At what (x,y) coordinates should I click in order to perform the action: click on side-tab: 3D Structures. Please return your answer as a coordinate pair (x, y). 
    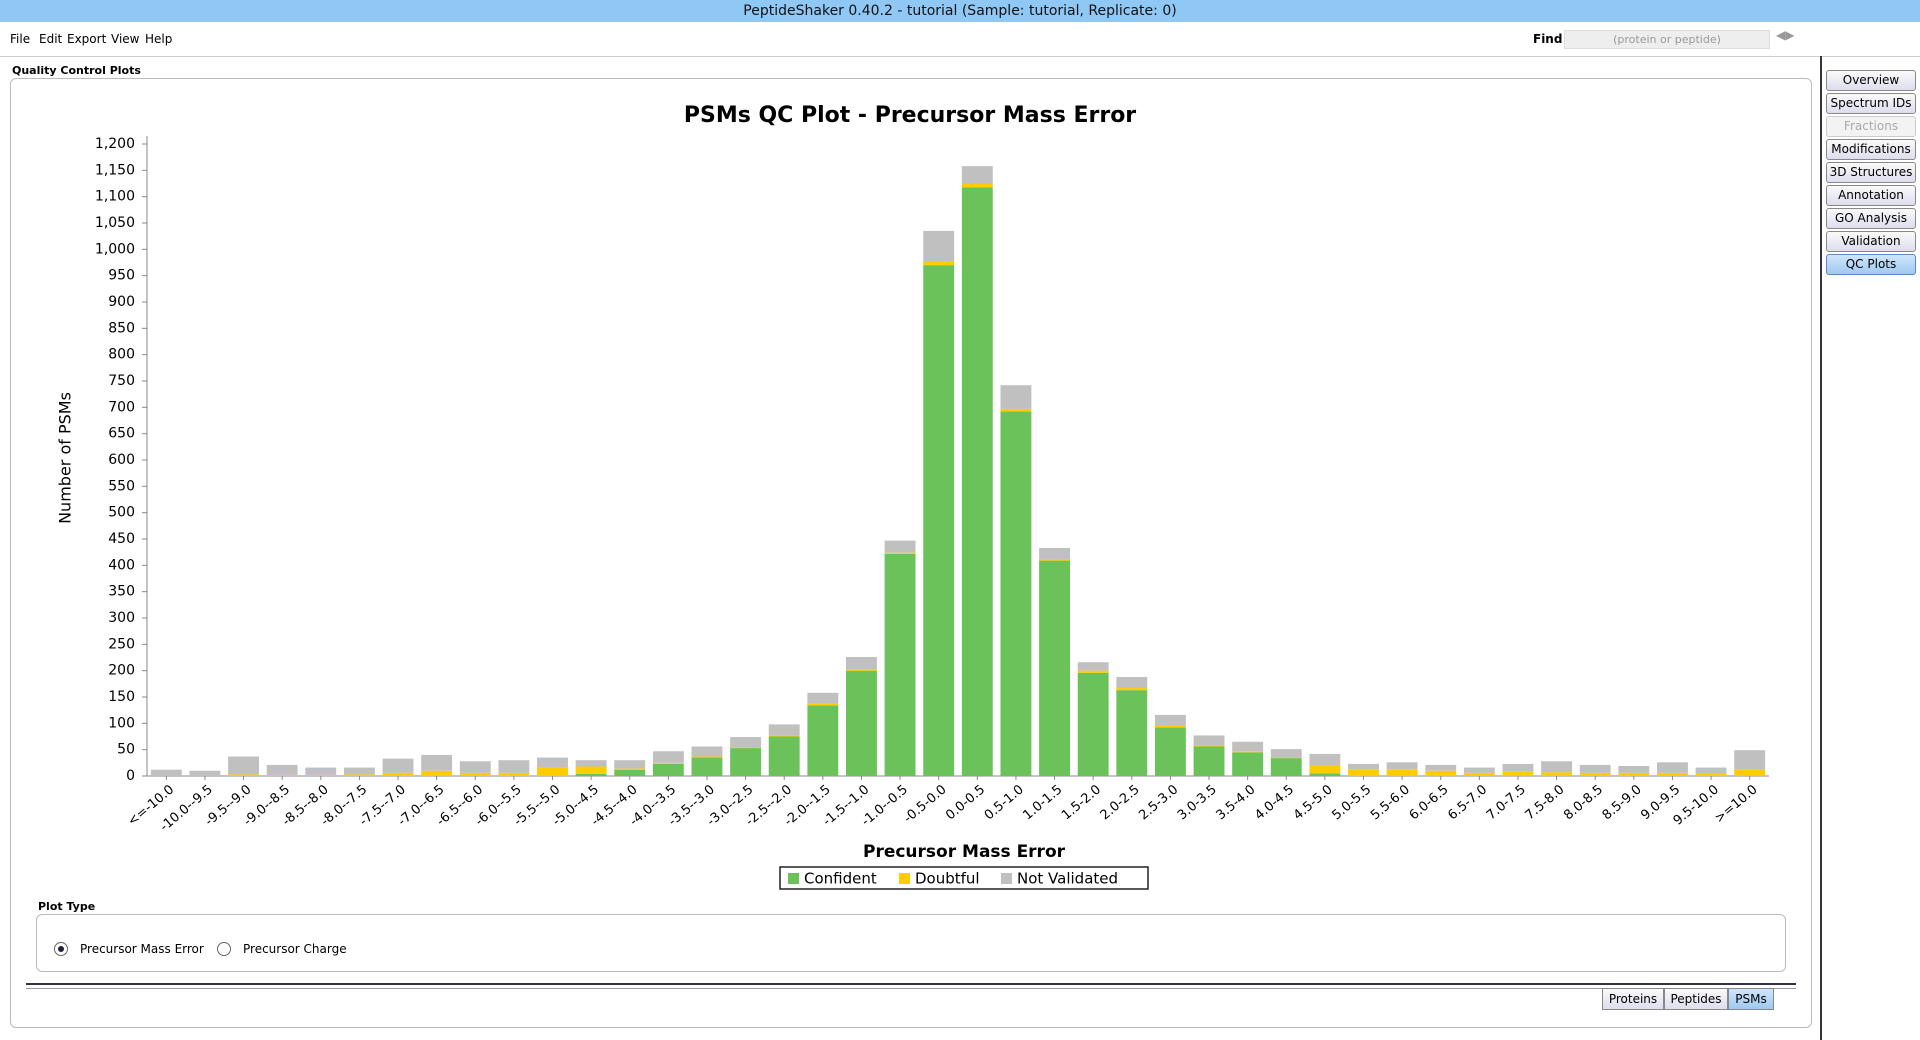
    Looking at the image, I should click on (1871, 172).